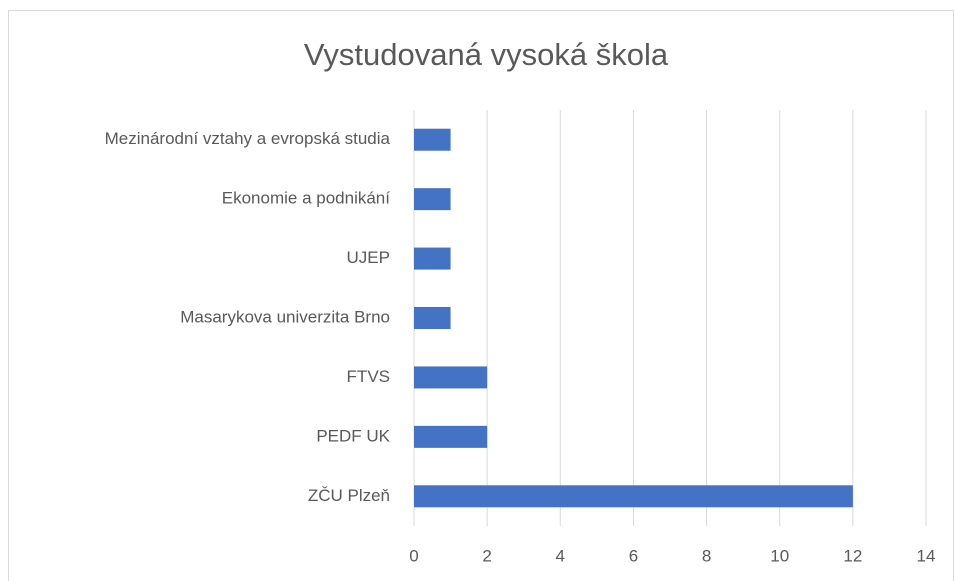  I want to click on x-tick-label: 14, so click(926, 555).